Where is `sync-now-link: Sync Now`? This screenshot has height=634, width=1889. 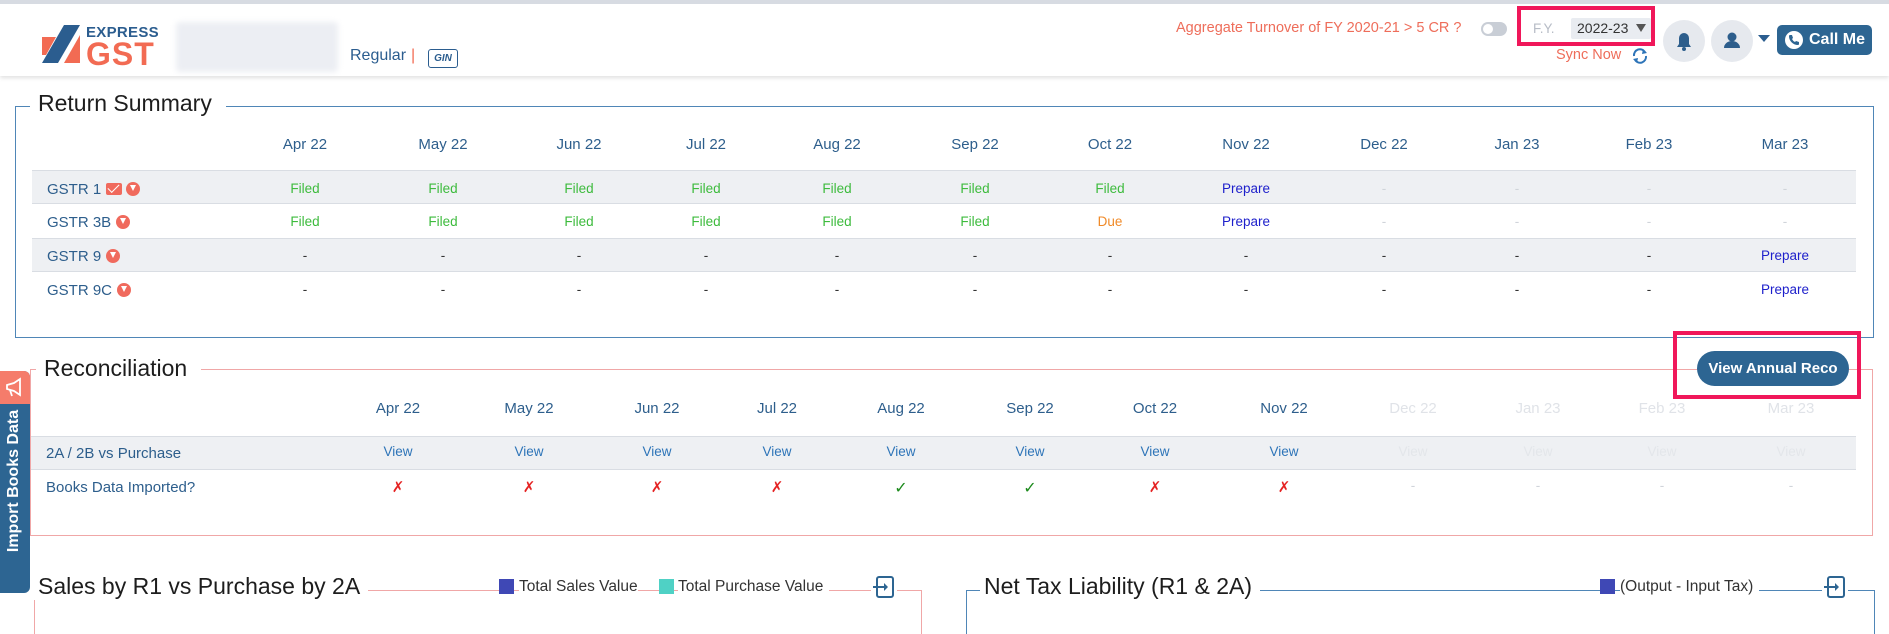
sync-now-link: Sync Now is located at coordinates (1589, 55).